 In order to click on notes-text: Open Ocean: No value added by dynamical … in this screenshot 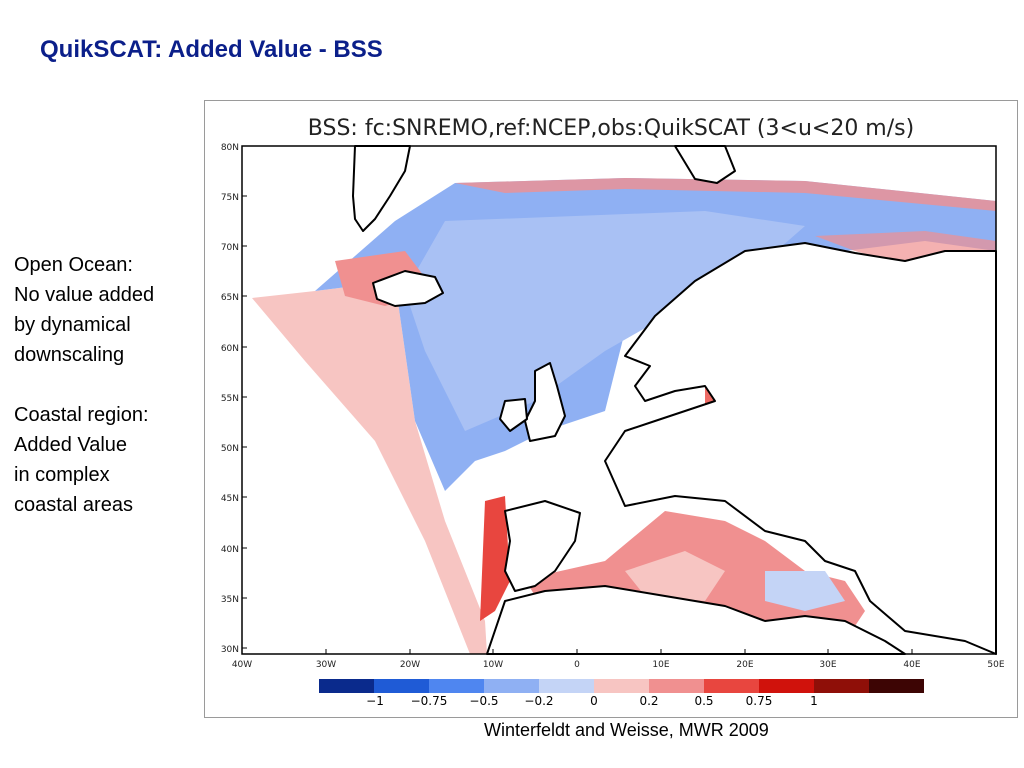, I will do `click(109, 385)`.